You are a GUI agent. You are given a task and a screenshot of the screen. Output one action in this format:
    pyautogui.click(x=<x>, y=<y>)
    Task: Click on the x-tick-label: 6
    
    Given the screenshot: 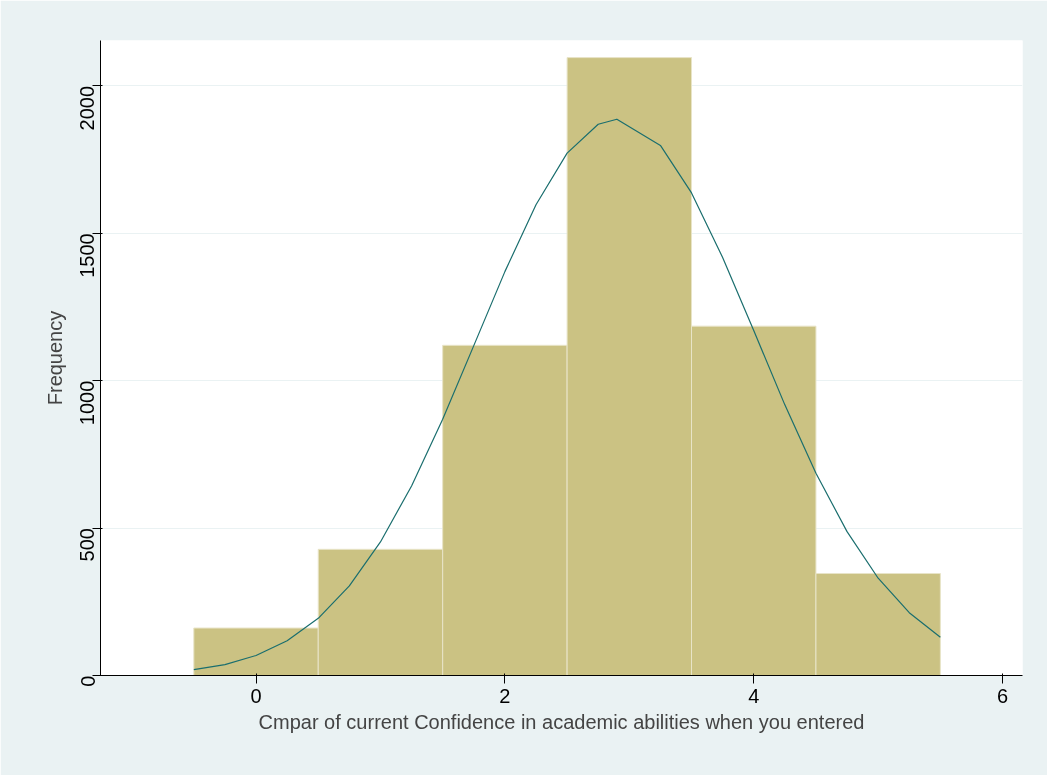 What is the action you would take?
    pyautogui.click(x=1003, y=695)
    